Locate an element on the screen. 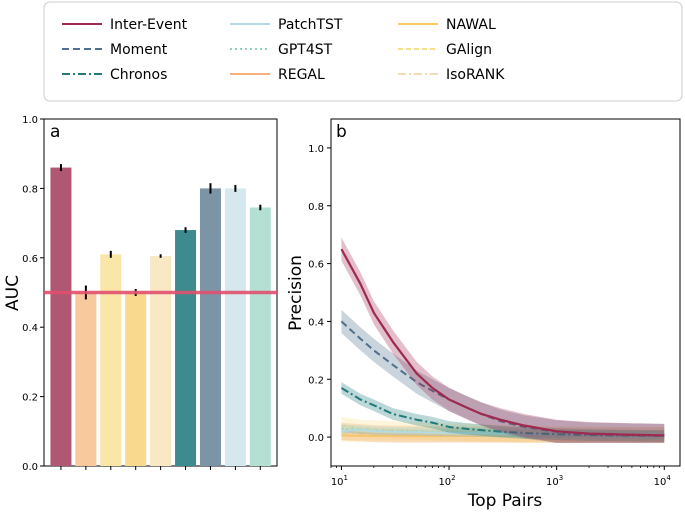  legend-label: Inter-Event is located at coordinates (149, 25).